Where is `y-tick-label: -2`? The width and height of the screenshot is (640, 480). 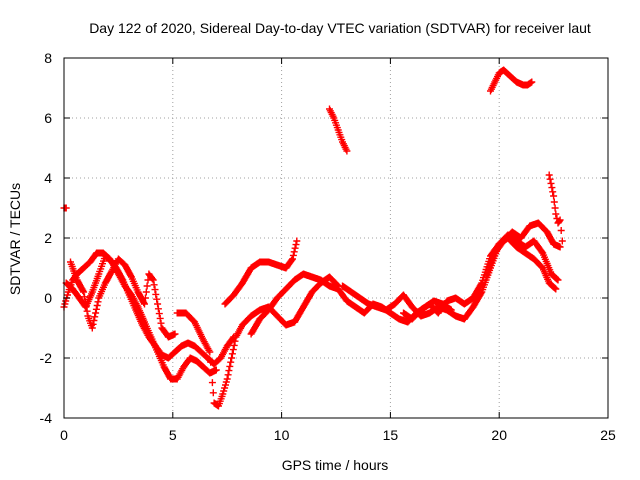
y-tick-label: -2 is located at coordinates (46, 358).